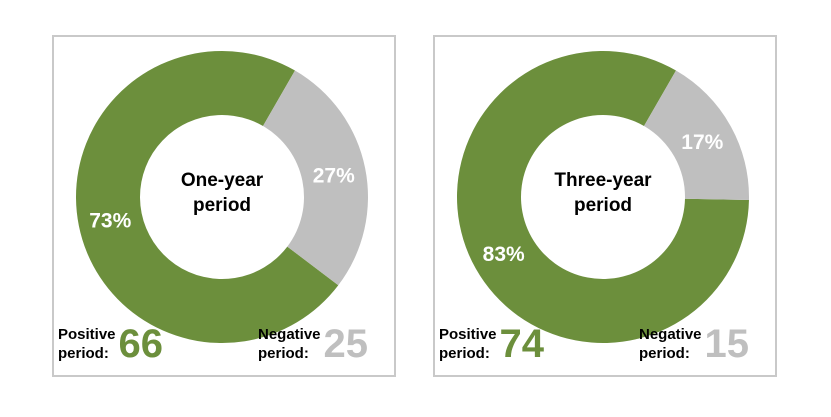 The width and height of the screenshot is (831, 417). I want to click on three-year-positive-label: Positive period:, so click(468, 344).